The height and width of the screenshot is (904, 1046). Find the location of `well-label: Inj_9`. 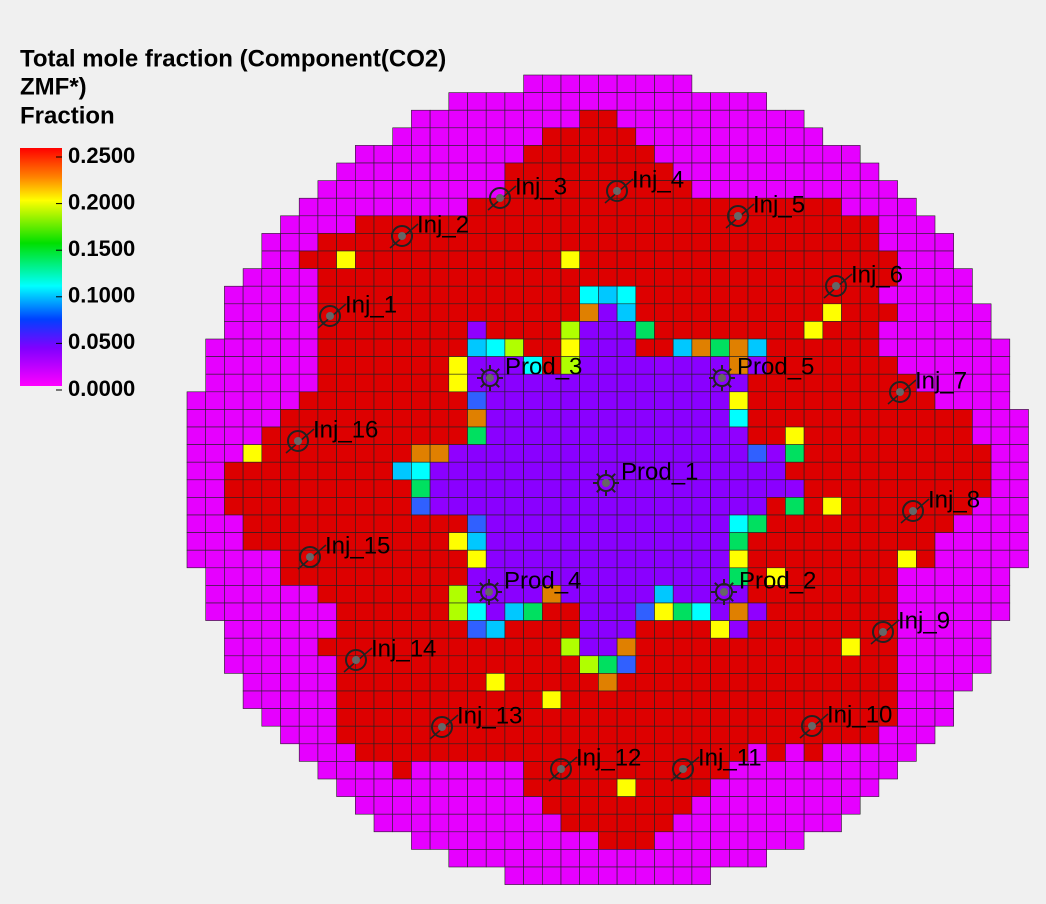

well-label: Inj_9 is located at coordinates (924, 620).